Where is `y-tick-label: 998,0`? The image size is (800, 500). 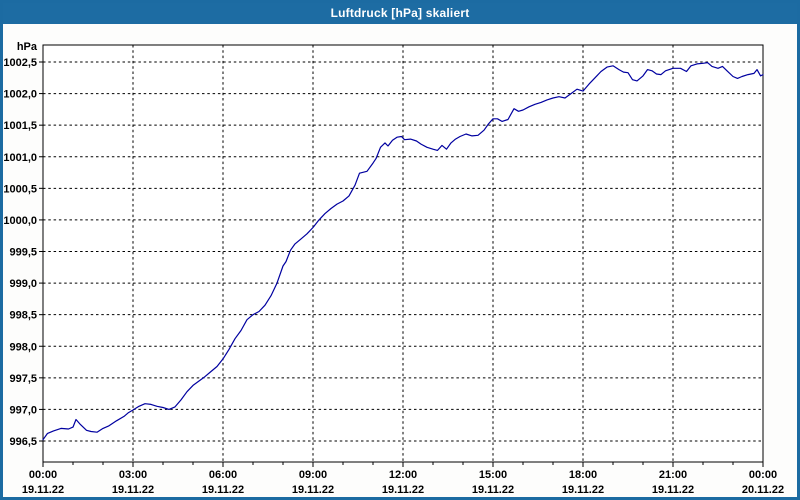
y-tick-label: 998,0 is located at coordinates (23, 347).